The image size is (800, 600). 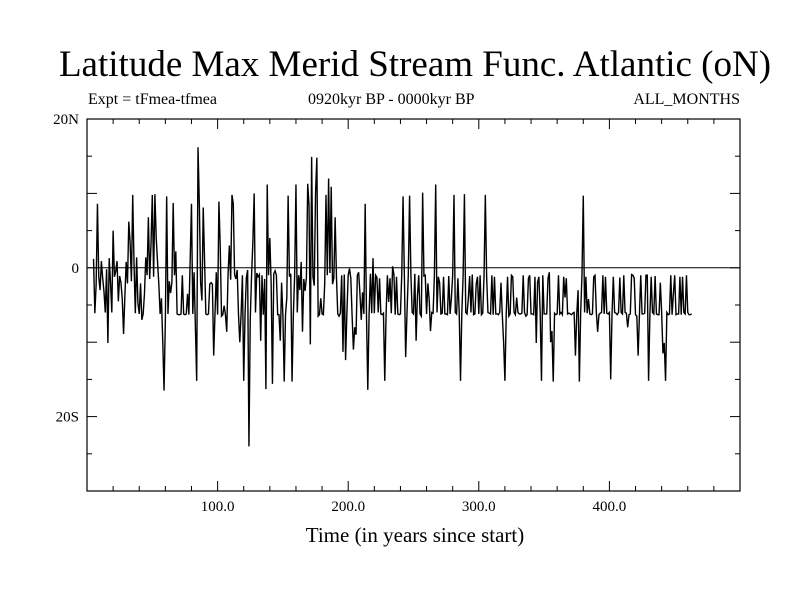 What do you see at coordinates (218, 507) in the screenshot?
I see `x-tick-label: 100.0` at bounding box center [218, 507].